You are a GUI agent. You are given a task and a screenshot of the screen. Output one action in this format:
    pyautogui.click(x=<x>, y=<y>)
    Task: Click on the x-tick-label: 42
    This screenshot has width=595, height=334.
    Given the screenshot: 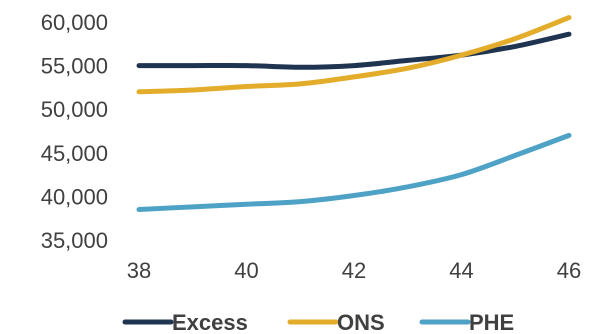 What is the action you would take?
    pyautogui.click(x=354, y=270)
    